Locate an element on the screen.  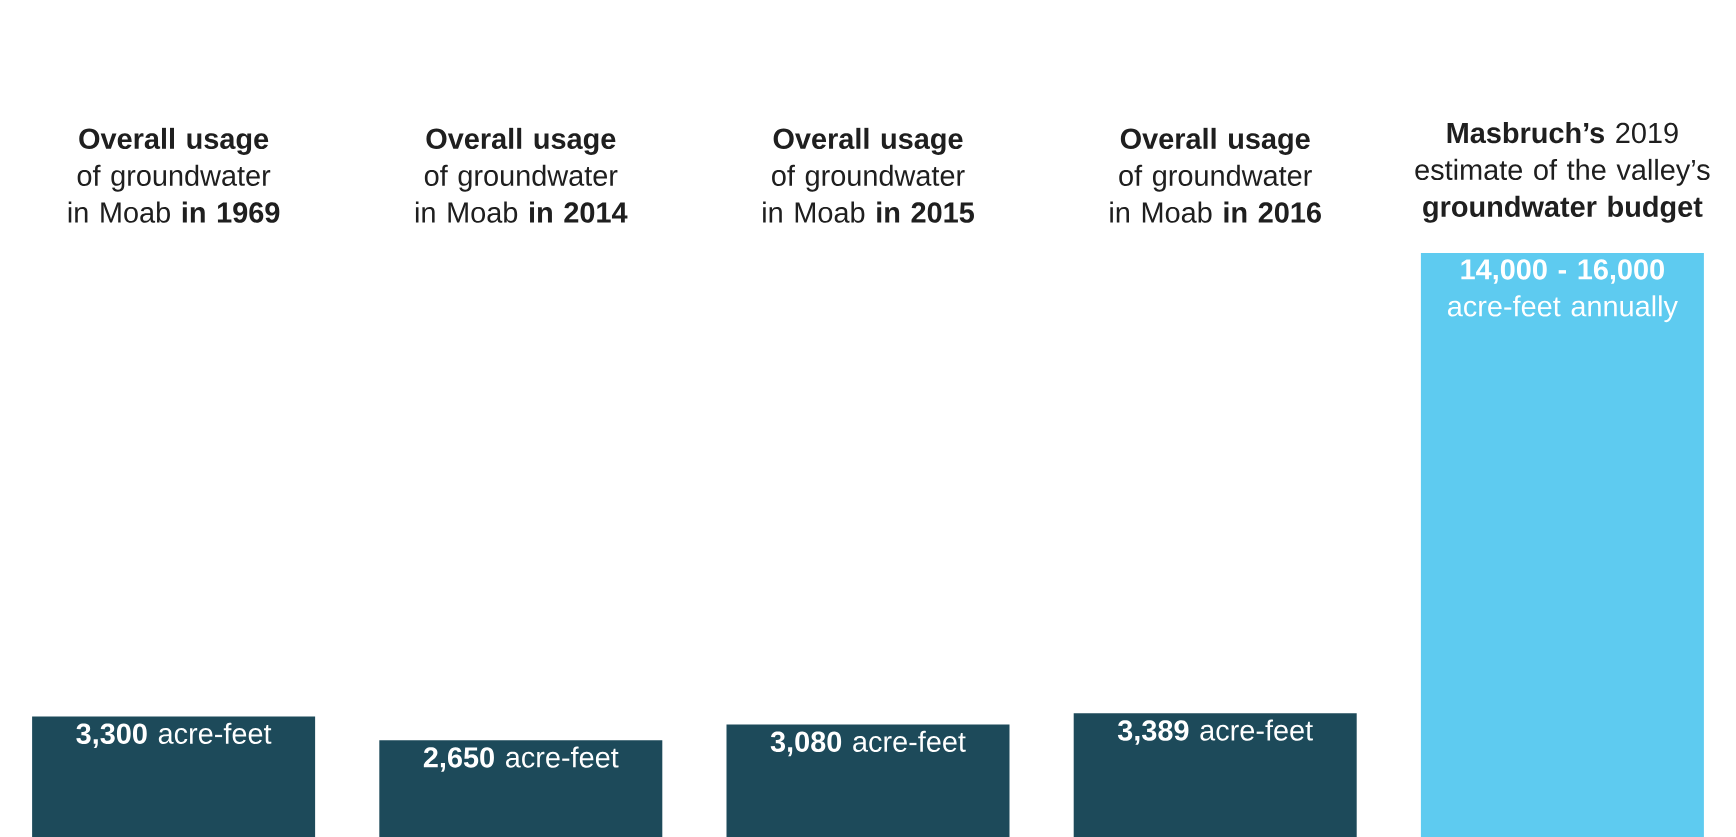
data-label: 3,300 acre-feet is located at coordinates (174, 735).